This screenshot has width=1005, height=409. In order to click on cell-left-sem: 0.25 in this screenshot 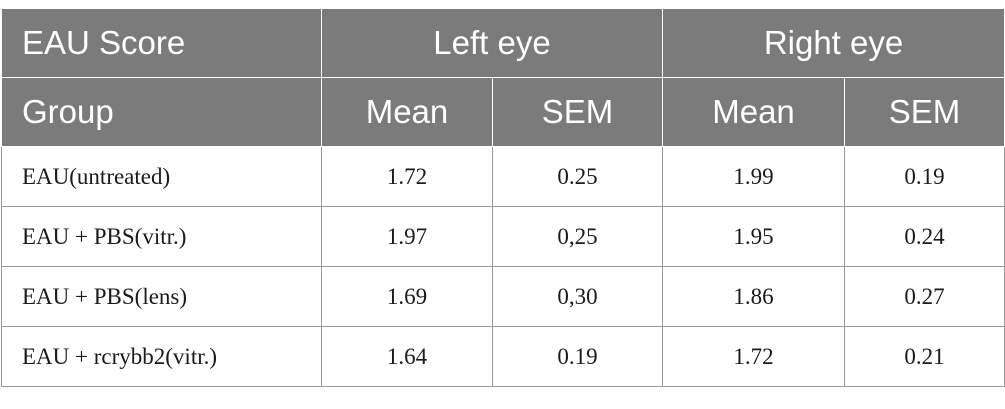, I will do `click(577, 176)`.